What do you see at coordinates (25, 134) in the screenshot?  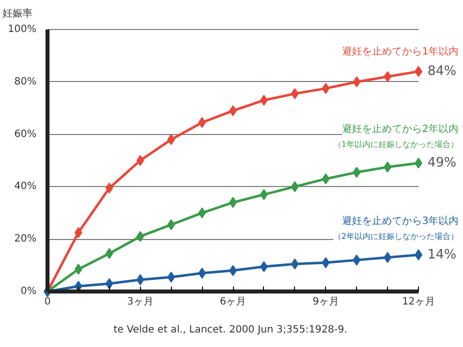 I see `y-tick-label: 60%` at bounding box center [25, 134].